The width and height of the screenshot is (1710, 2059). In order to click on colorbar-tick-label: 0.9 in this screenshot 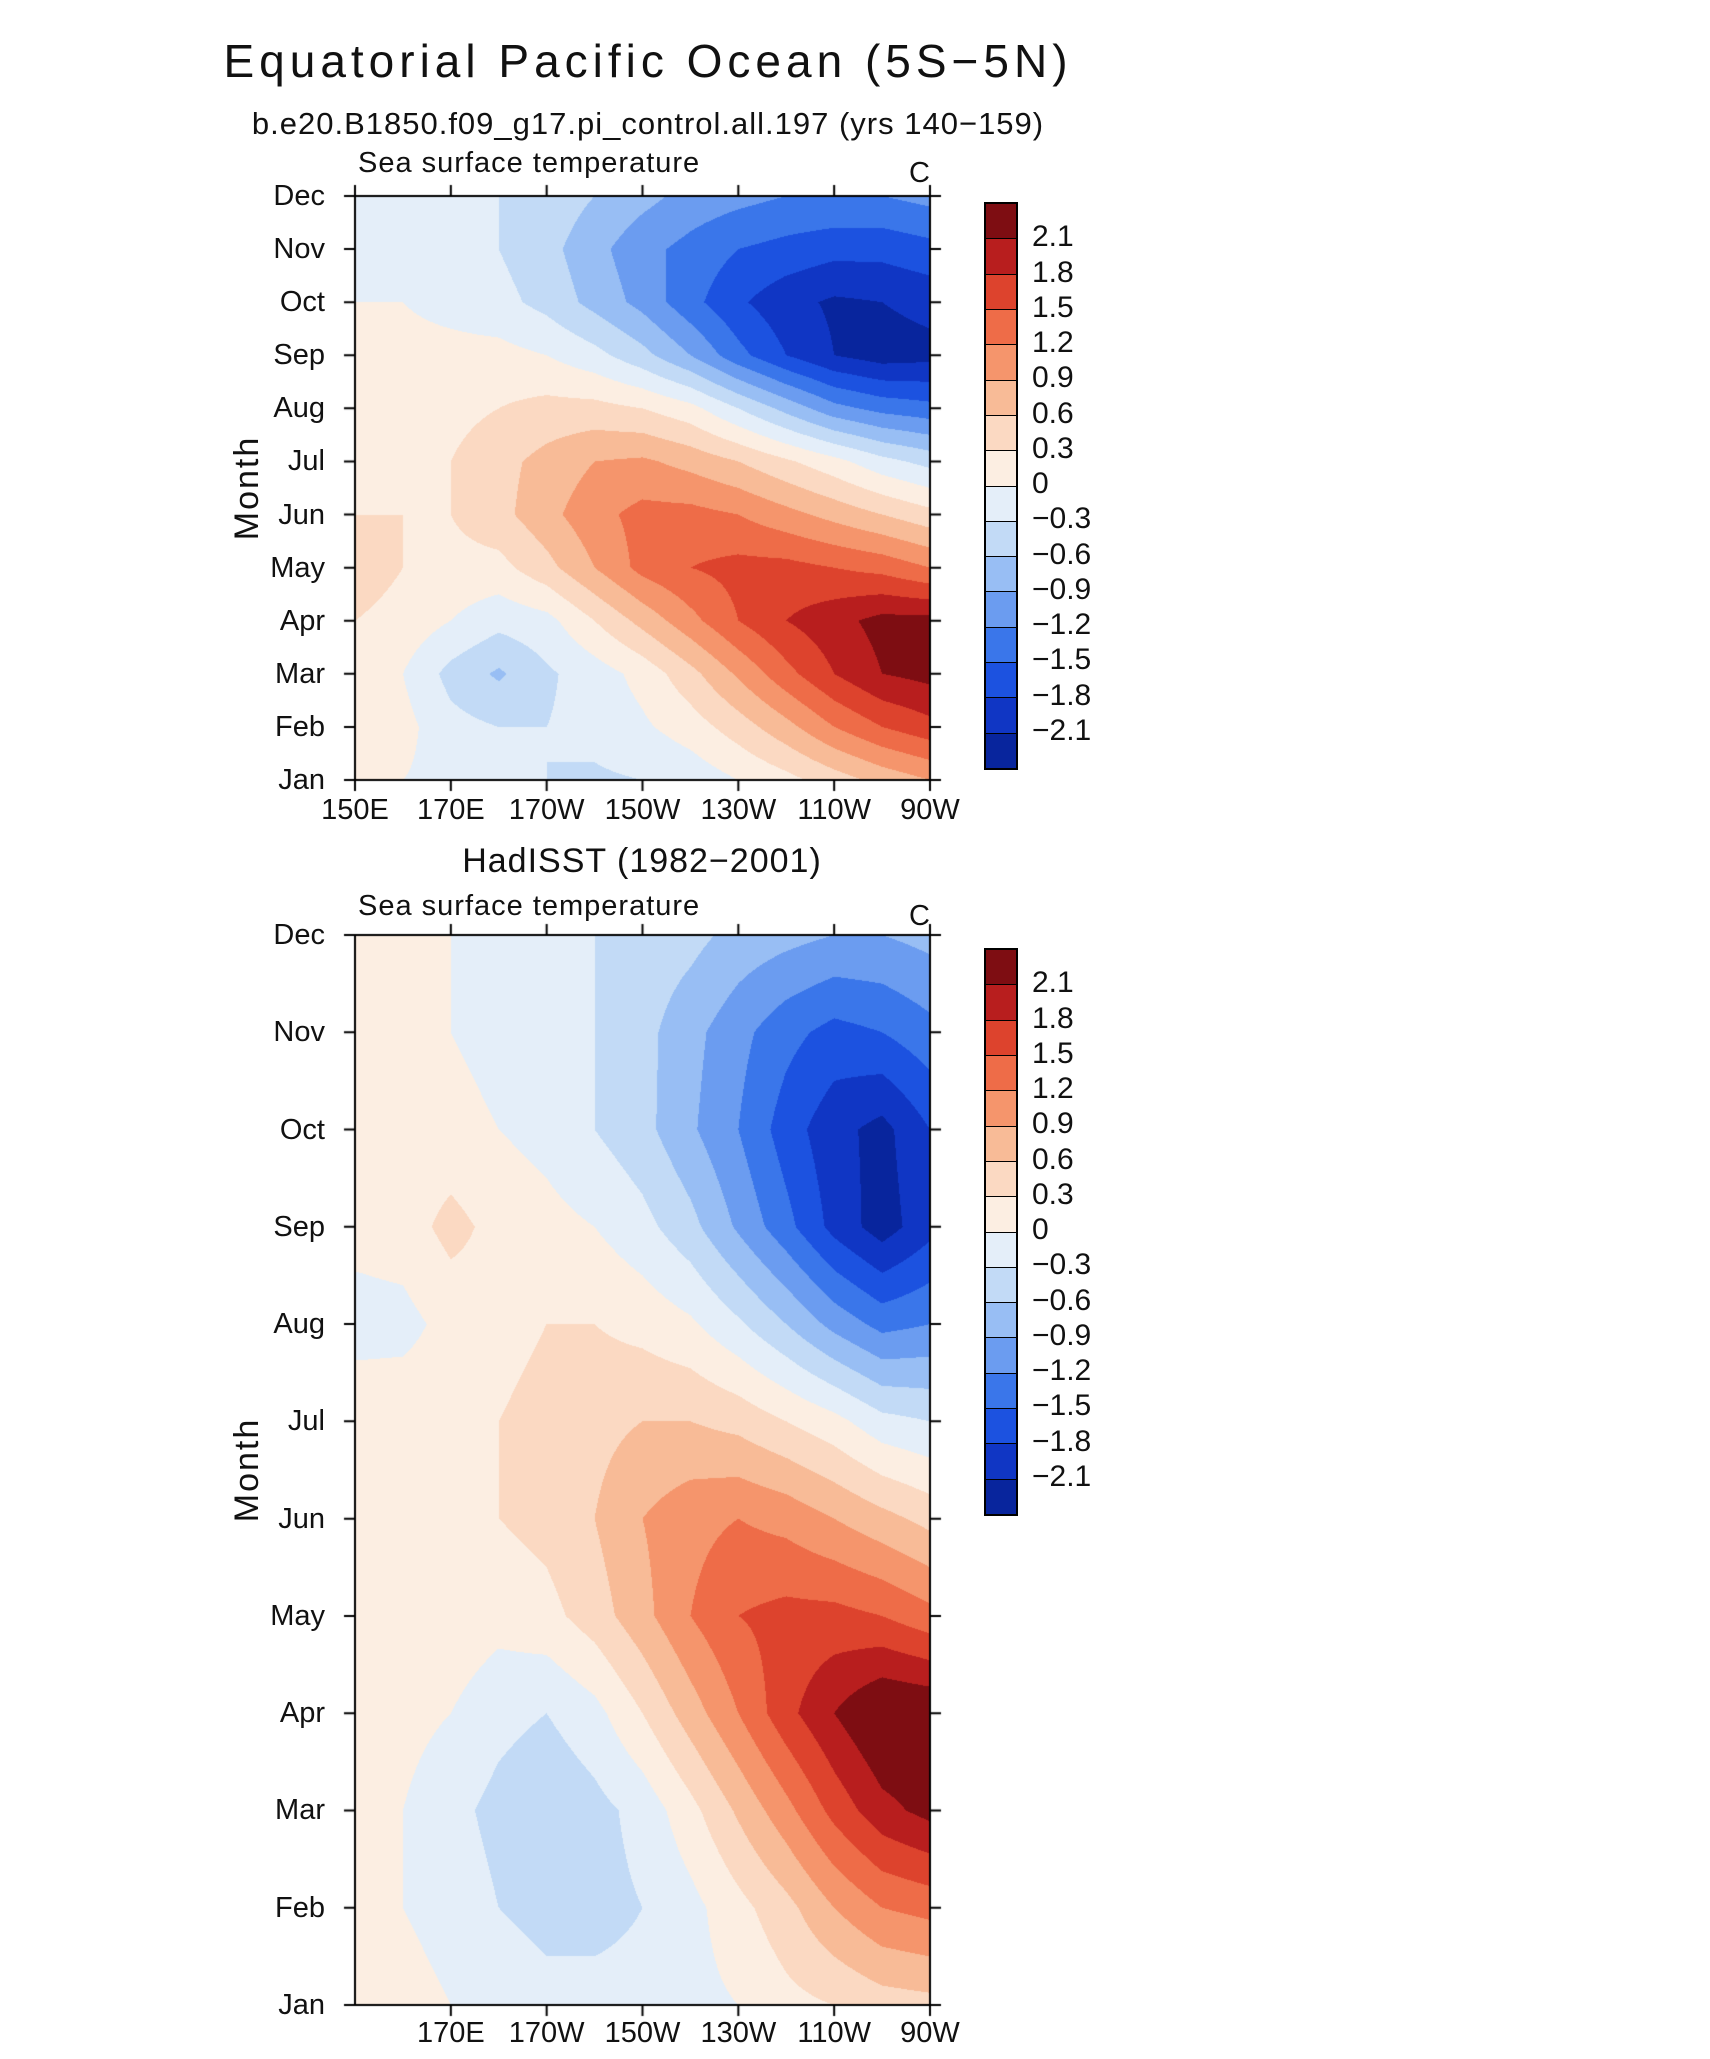, I will do `click(1053, 1124)`.